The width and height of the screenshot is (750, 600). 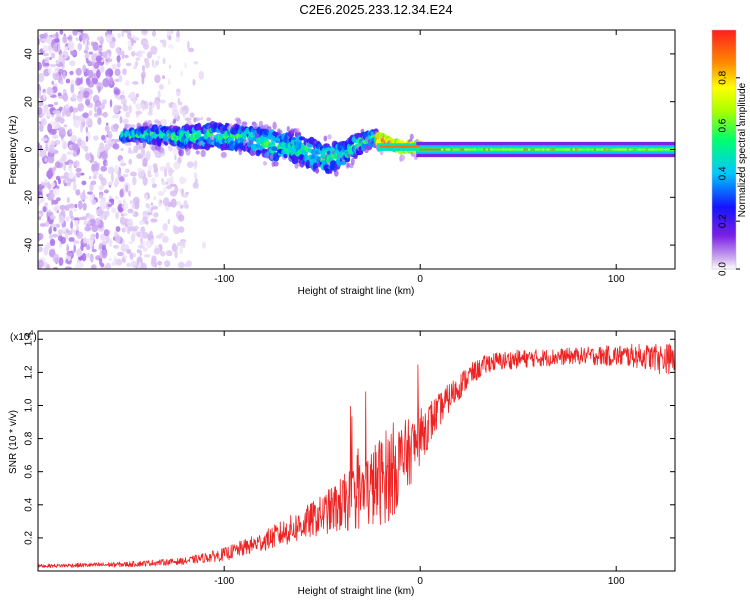 I want to click on heatmap-cell-2097, so click(x=513, y=149).